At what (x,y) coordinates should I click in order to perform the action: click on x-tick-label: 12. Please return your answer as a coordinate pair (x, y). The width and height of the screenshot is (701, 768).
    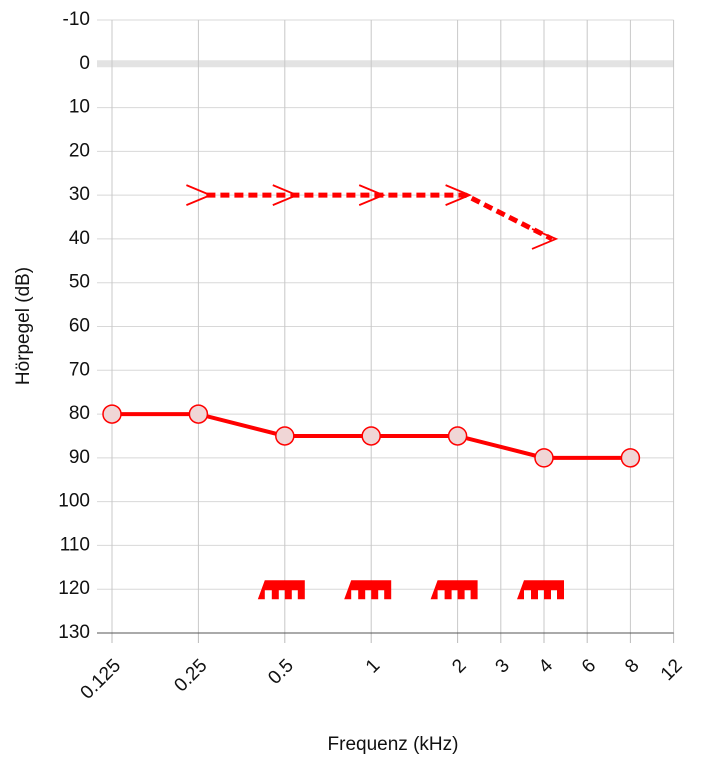
    Looking at the image, I should click on (672, 670).